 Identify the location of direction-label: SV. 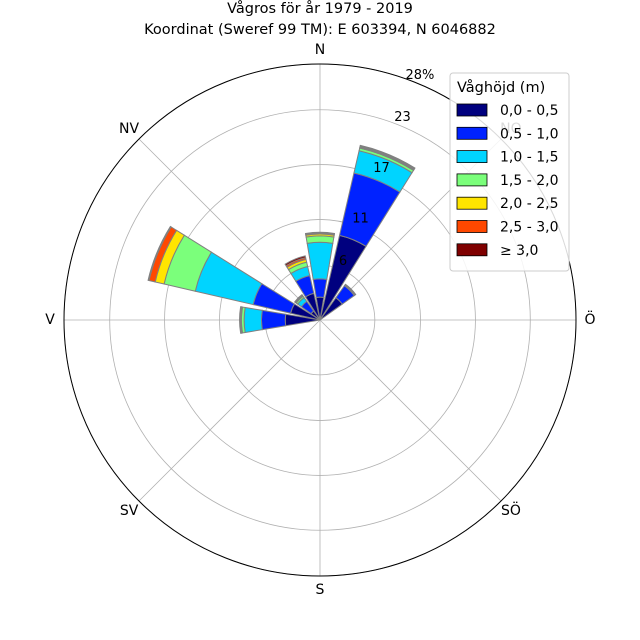
(129, 511).